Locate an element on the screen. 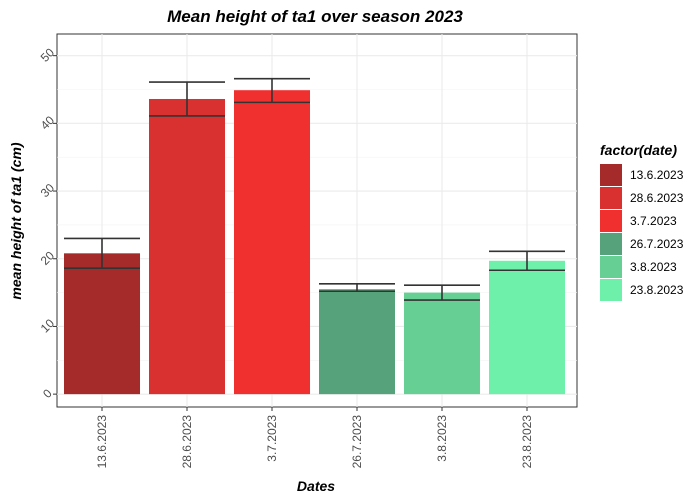  x-tick-label: 13.6.2023 is located at coordinates (102, 442).